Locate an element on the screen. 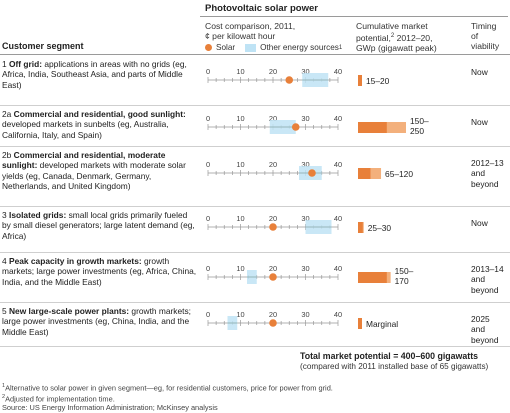 The height and width of the screenshot is (413, 510). market-label: 15–20 is located at coordinates (378, 81).